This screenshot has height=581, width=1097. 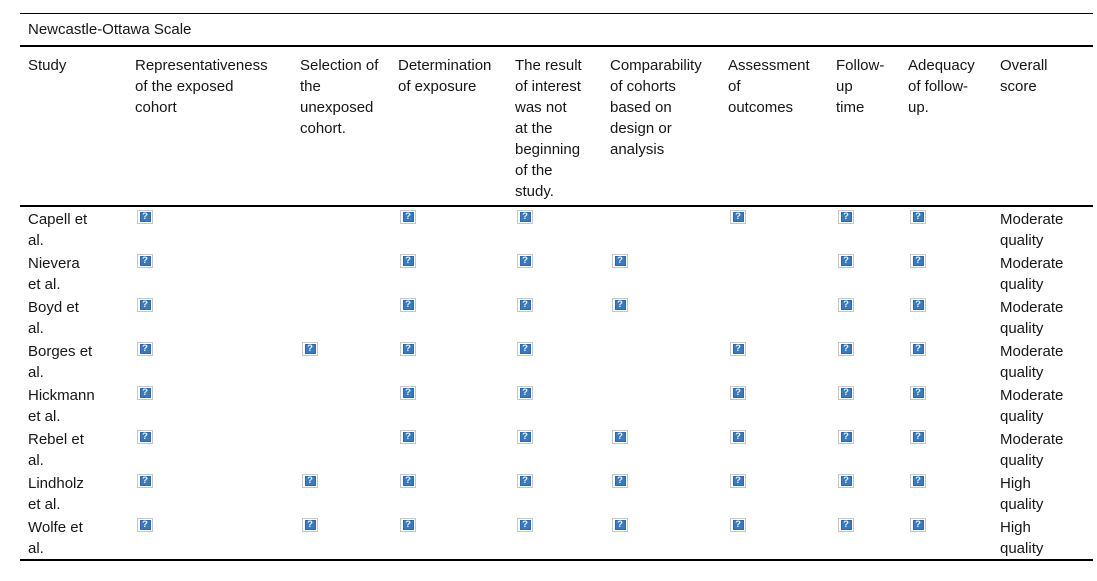 I want to click on score-cell-determination: ?, so click(x=456, y=405).